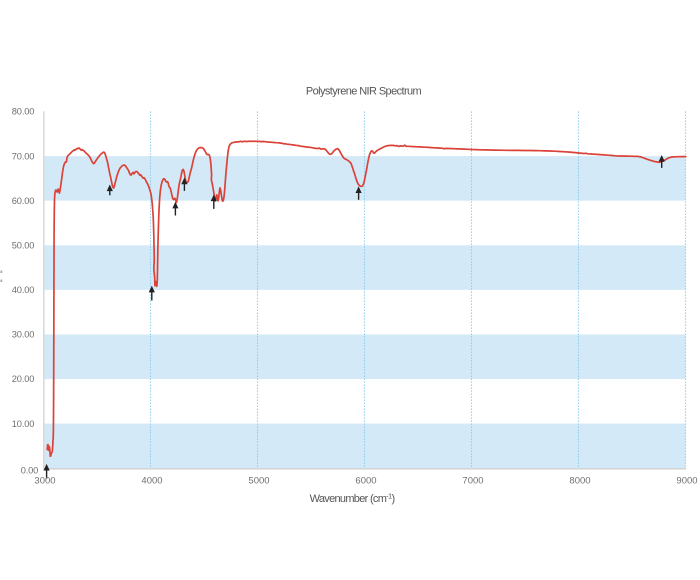 This screenshot has height=580, width=700. What do you see at coordinates (23, 335) in the screenshot?
I see `svg-text: 30.00` at bounding box center [23, 335].